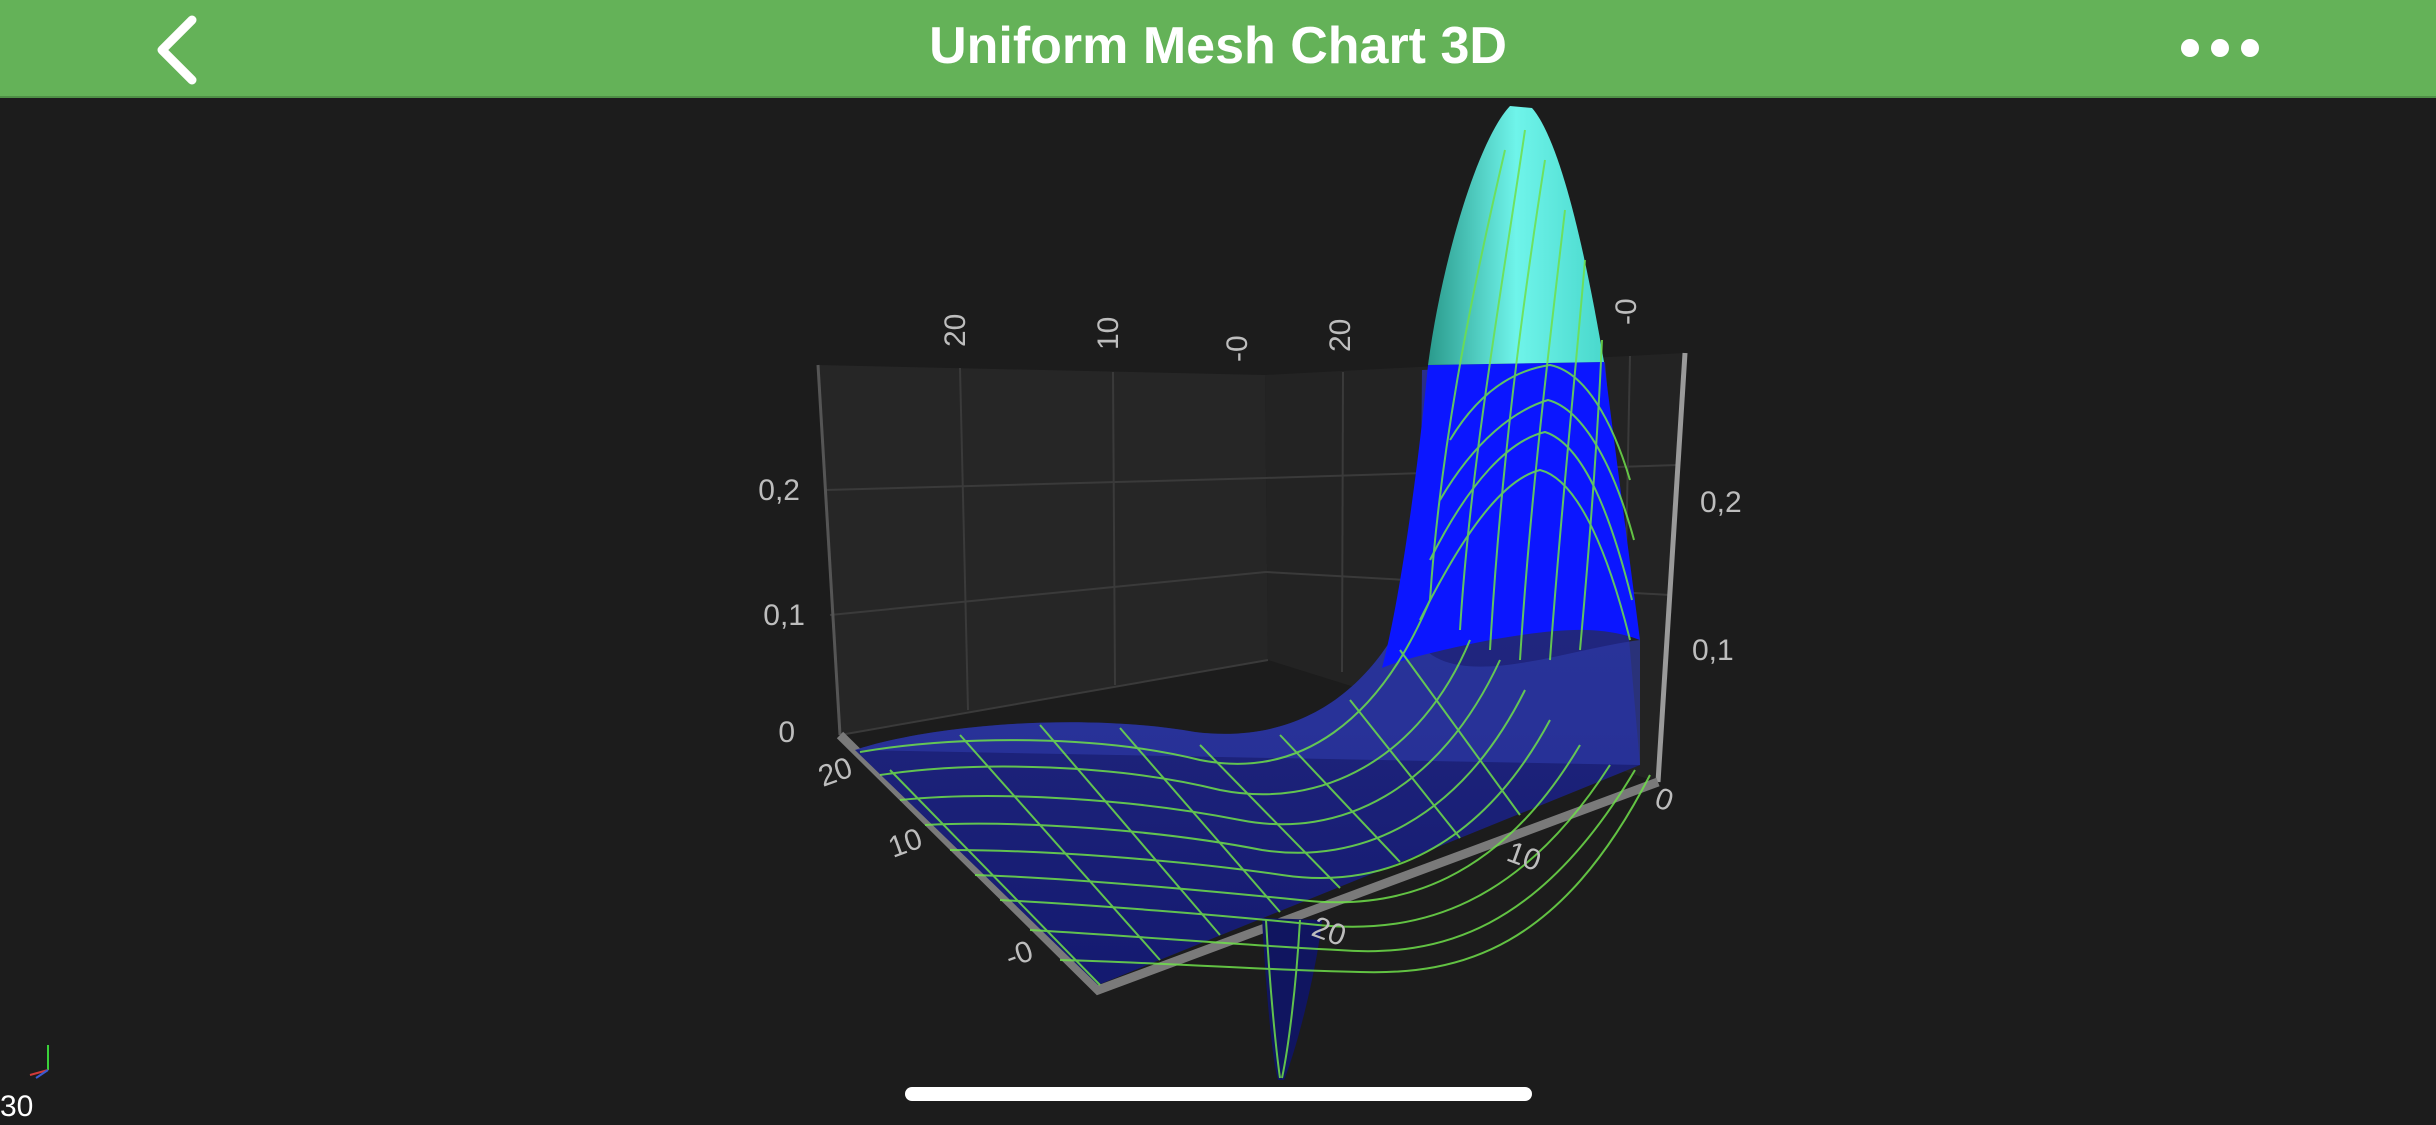  What do you see at coordinates (17, 1106) in the screenshot?
I see `fps-counter: 30` at bounding box center [17, 1106].